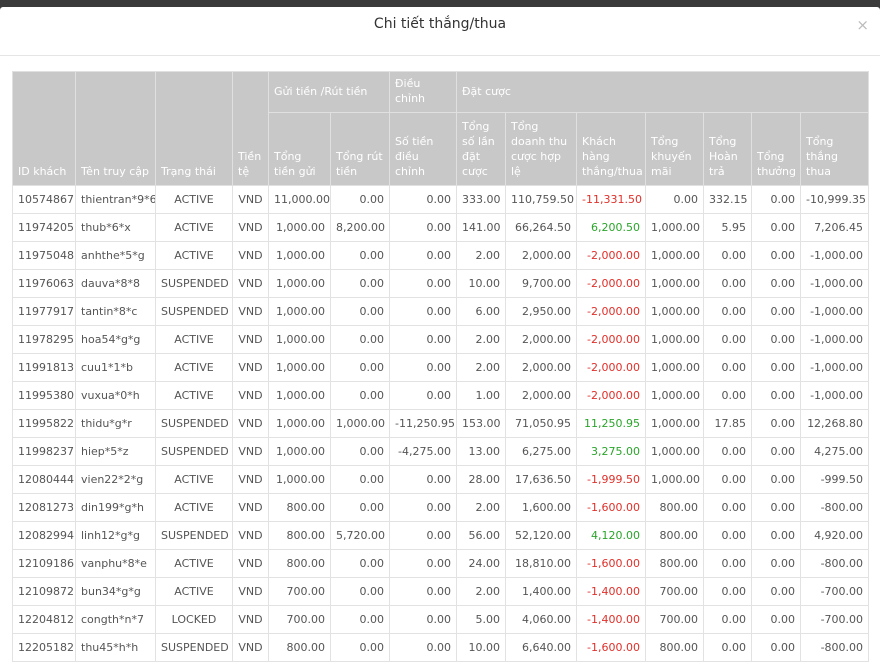 Image resolution: width=880 pixels, height=671 pixels. I want to click on table-cell: thientran*9*6, so click(115, 199).